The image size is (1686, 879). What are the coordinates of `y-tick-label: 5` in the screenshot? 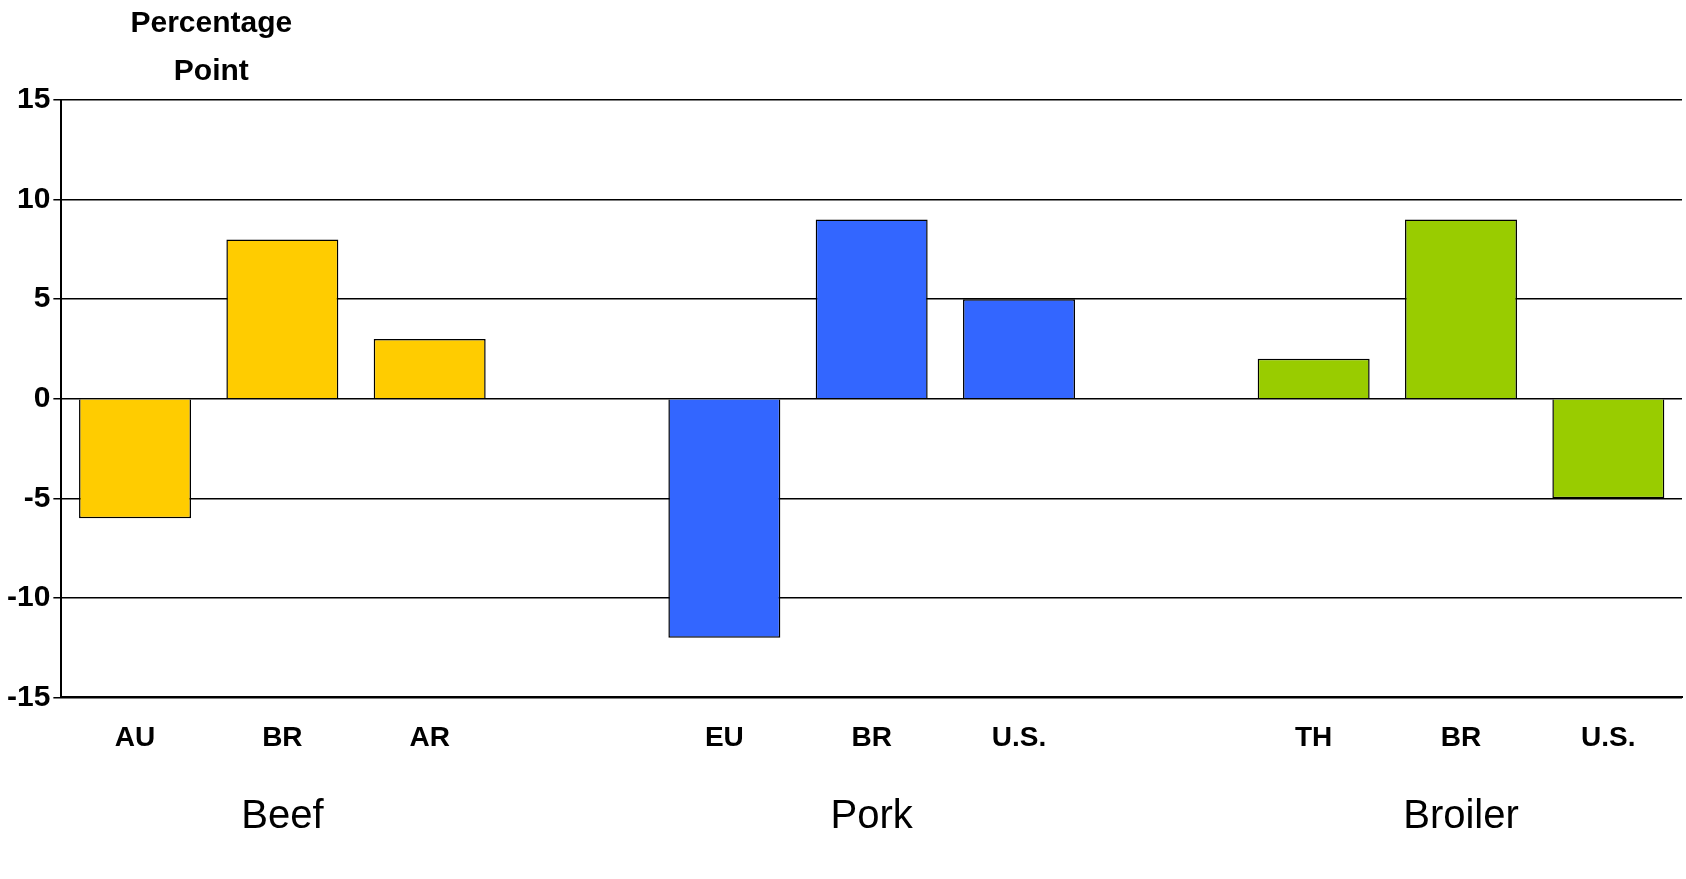 It's located at (42, 297).